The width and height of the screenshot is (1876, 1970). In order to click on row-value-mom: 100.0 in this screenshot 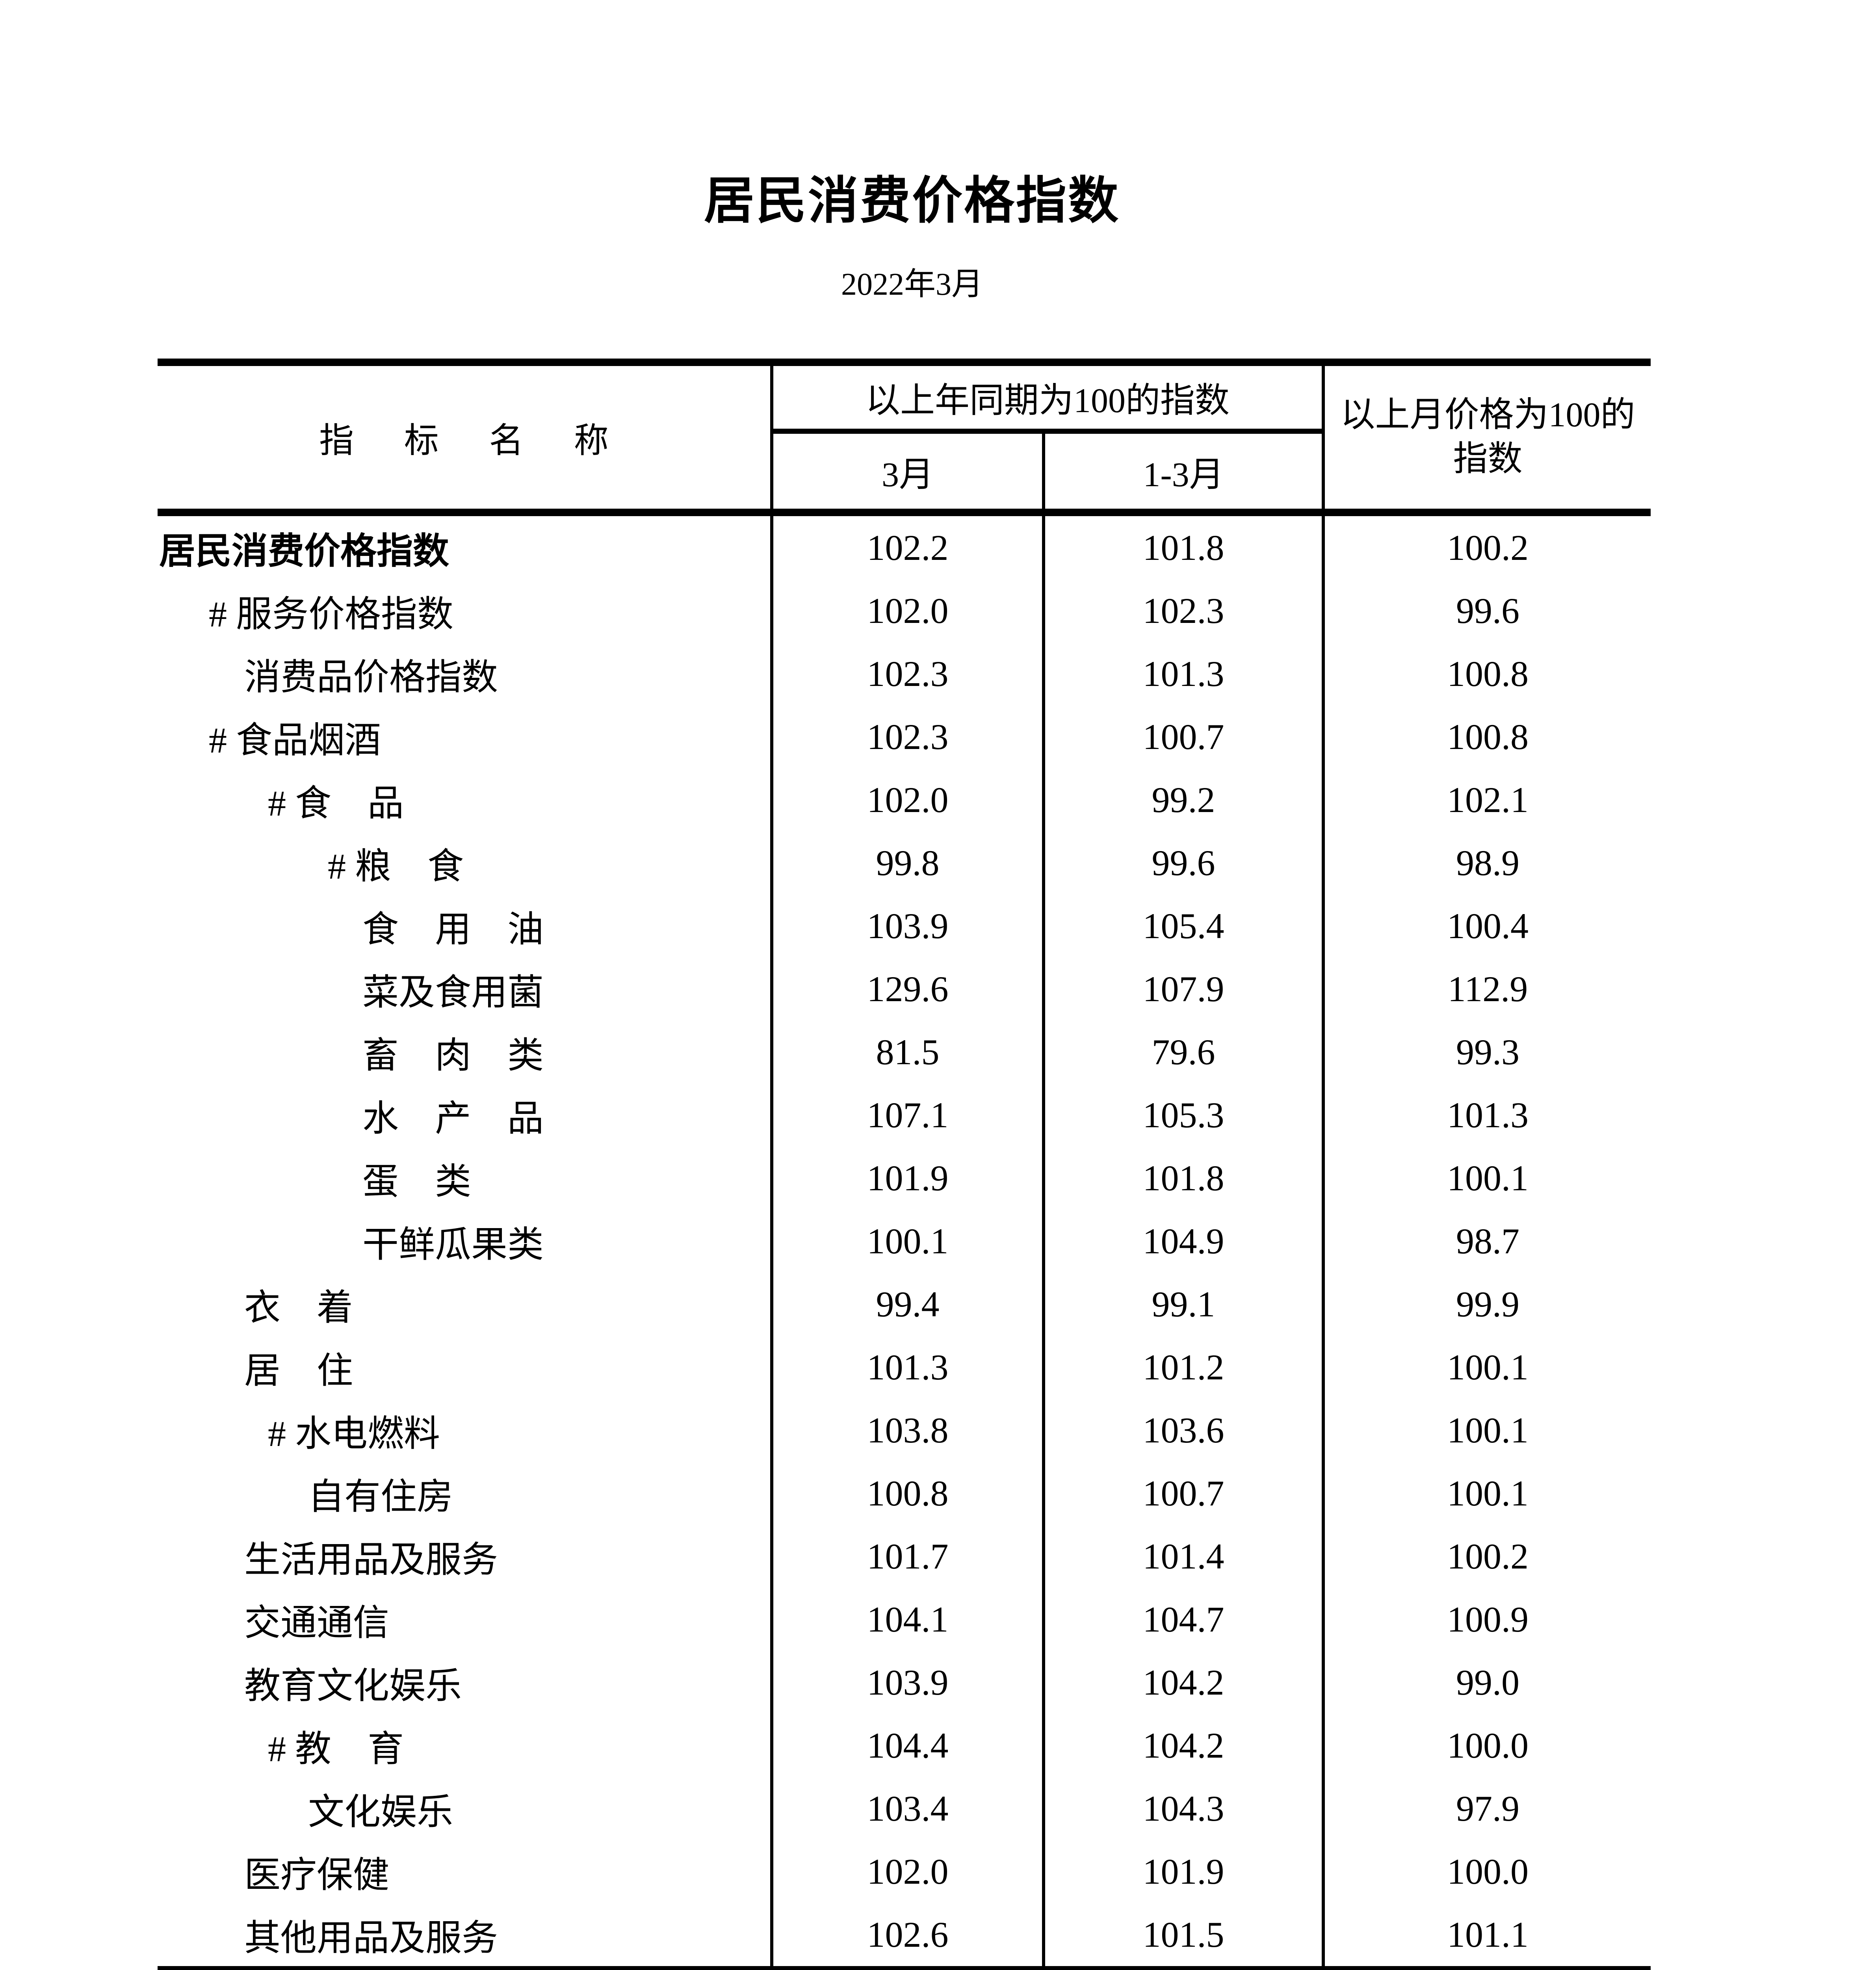, I will do `click(1486, 1871)`.